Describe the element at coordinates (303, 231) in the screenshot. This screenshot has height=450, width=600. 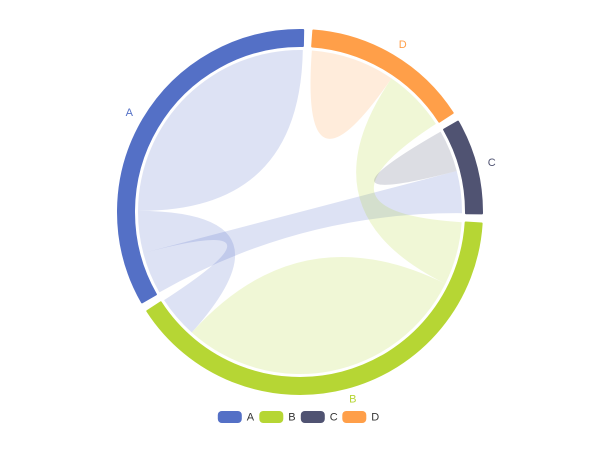
I see `chord-ribbon-a-c` at that location.